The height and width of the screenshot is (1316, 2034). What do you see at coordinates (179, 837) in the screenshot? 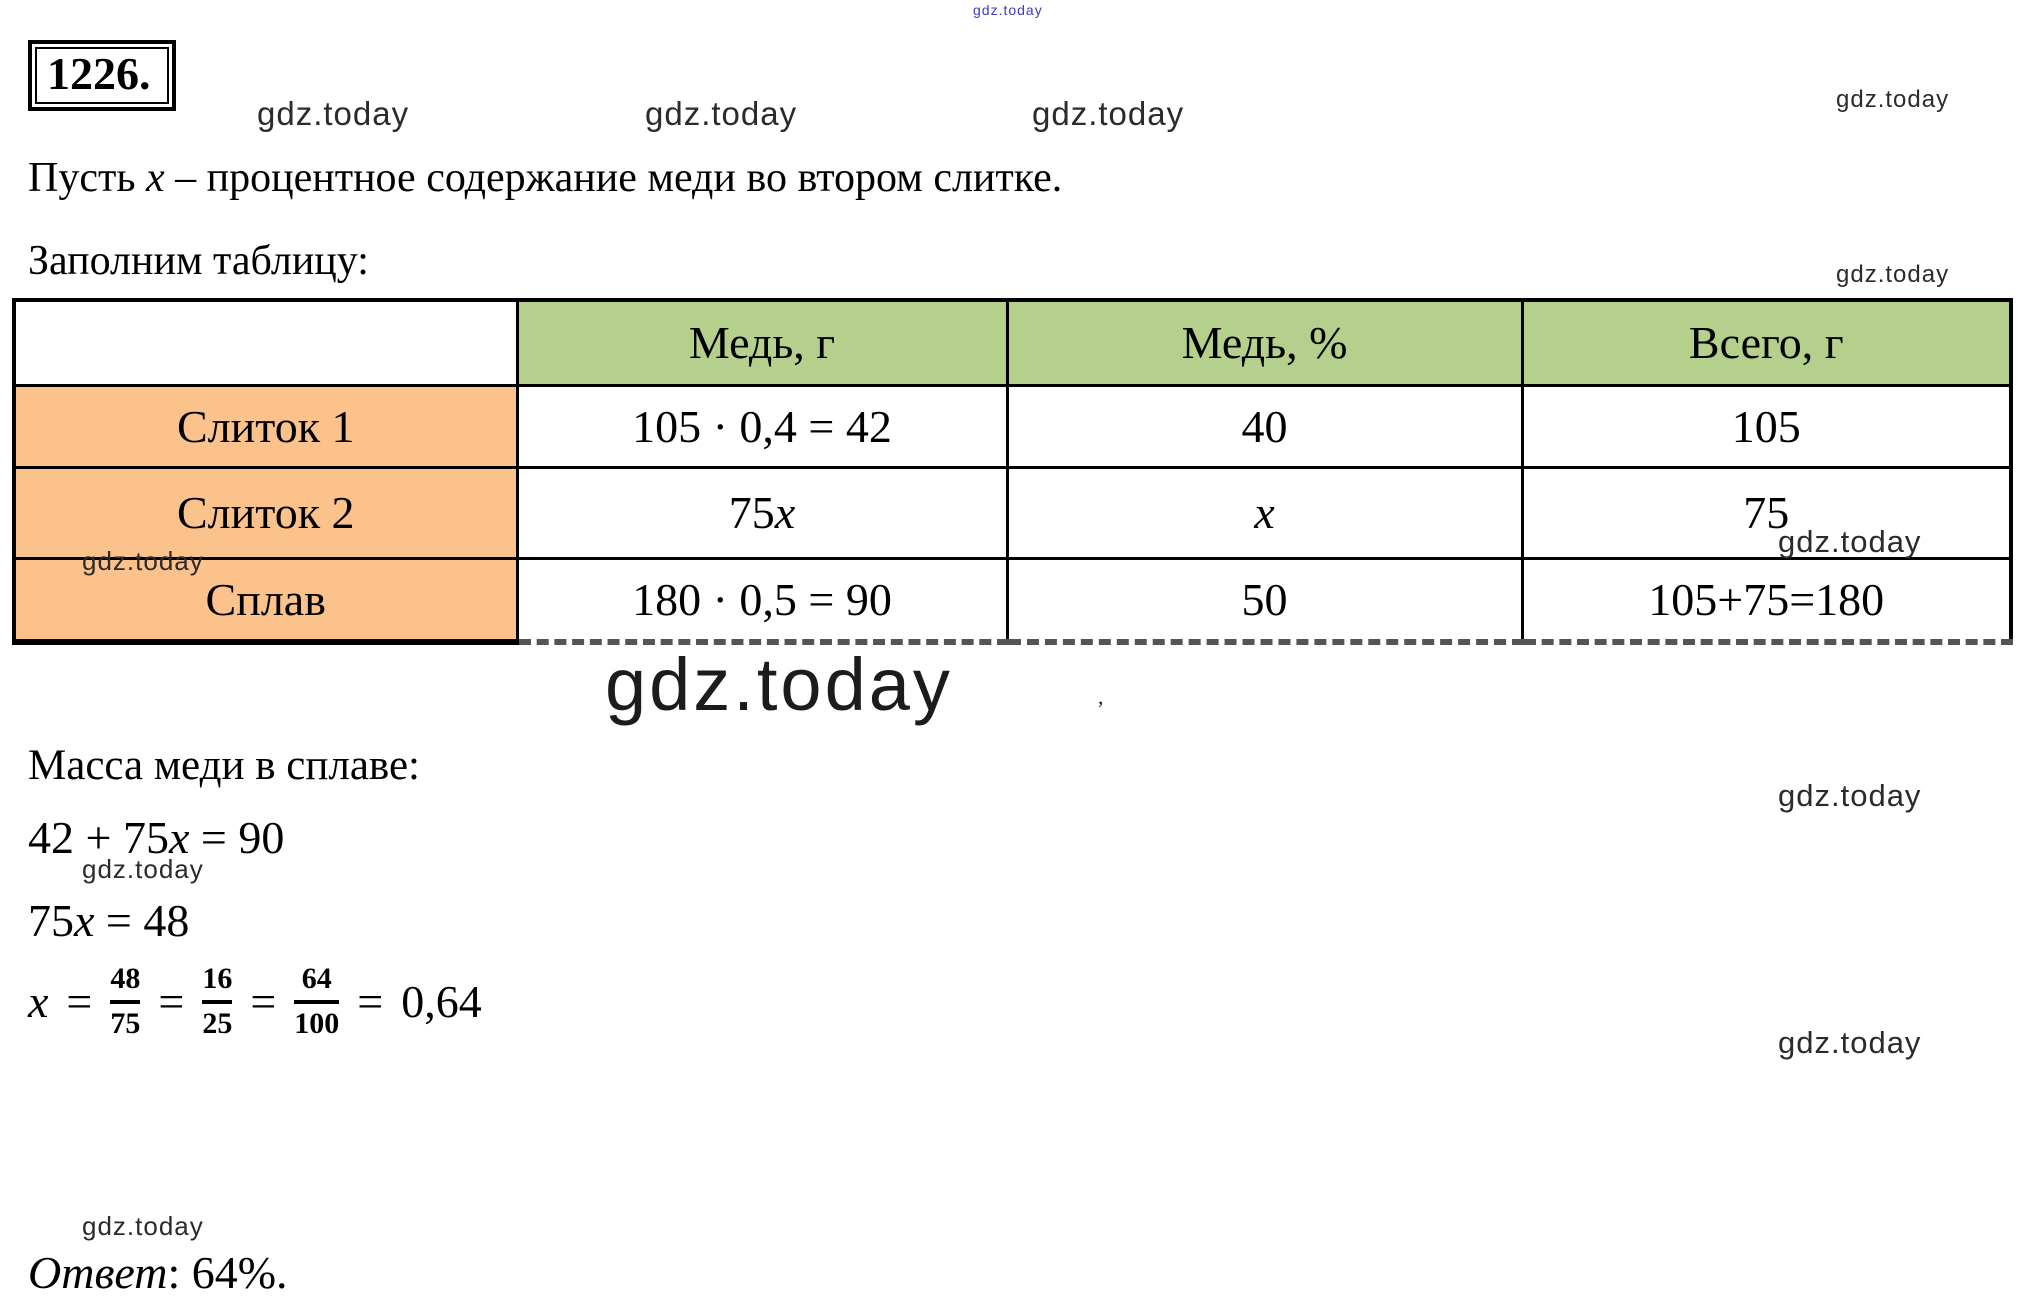
I see `eq1-variable: x` at bounding box center [179, 837].